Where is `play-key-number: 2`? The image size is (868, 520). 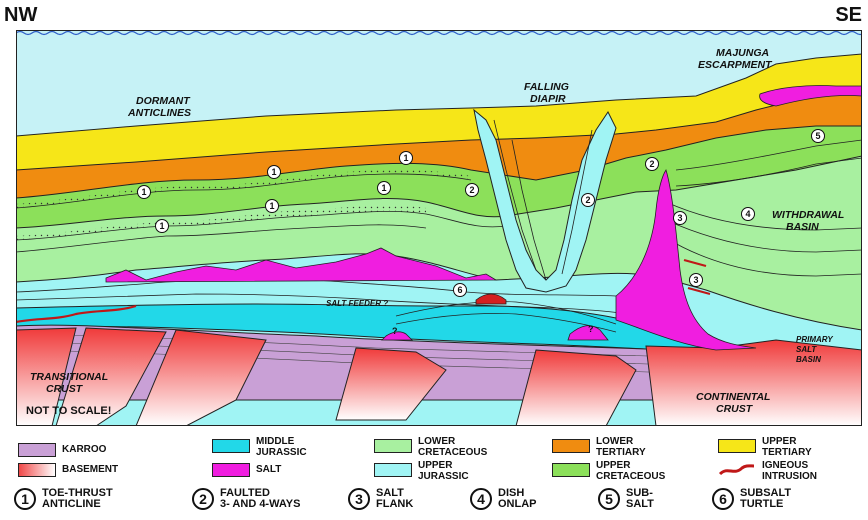
play-key-number: 2 is located at coordinates (203, 499).